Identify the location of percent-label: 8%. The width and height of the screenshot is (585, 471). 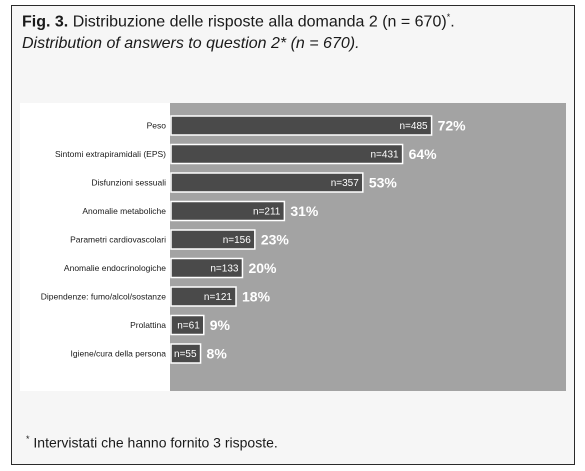
(217, 354).